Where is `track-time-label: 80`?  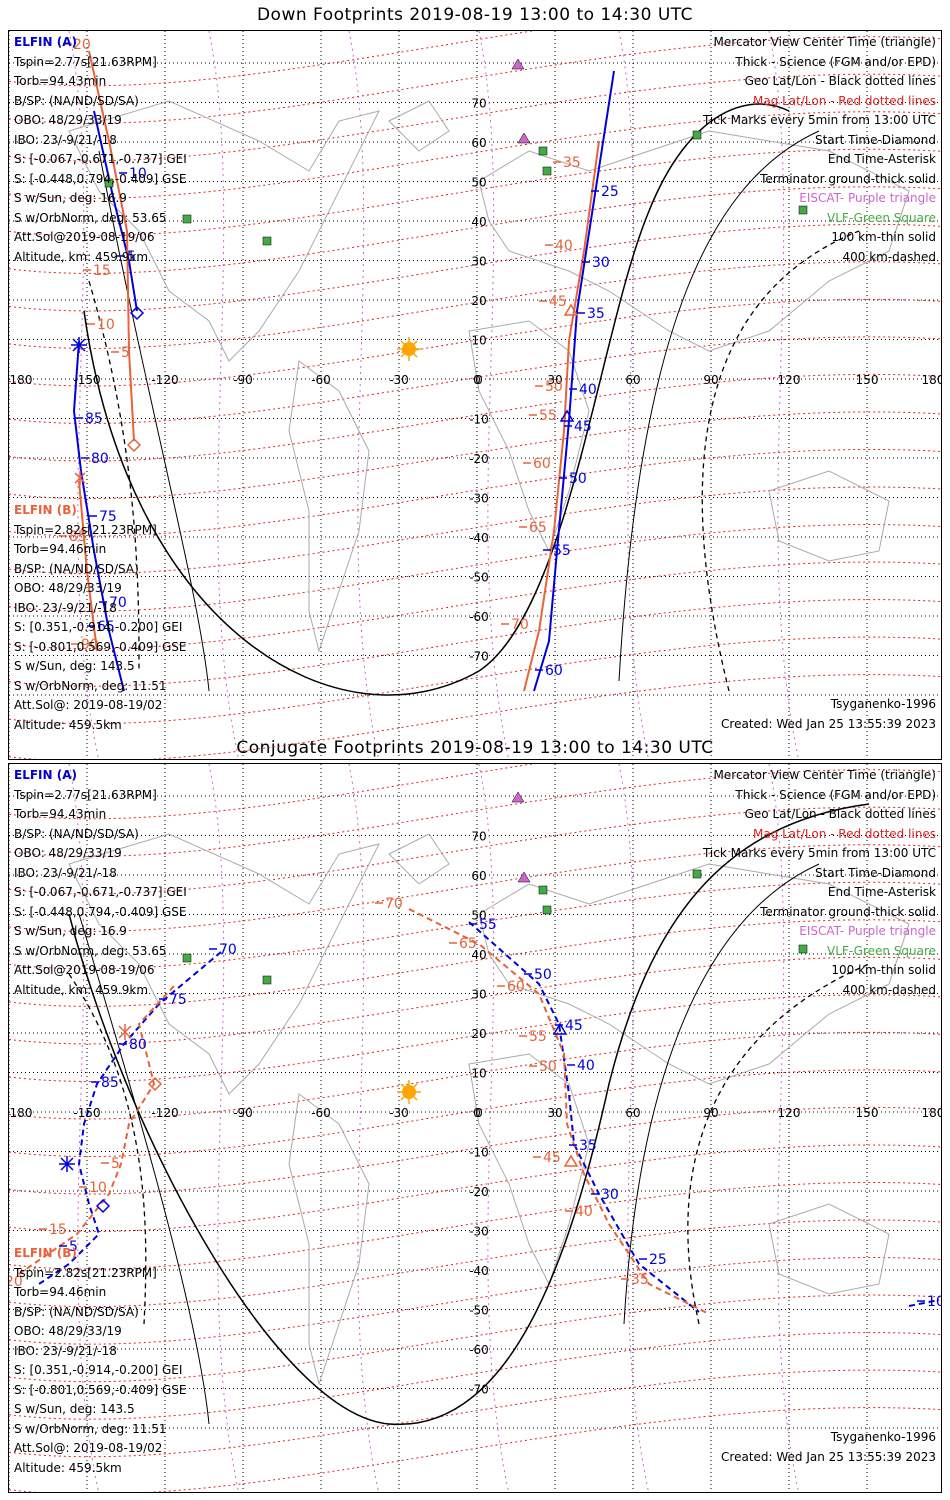
track-time-label: 80 is located at coordinates (100, 459).